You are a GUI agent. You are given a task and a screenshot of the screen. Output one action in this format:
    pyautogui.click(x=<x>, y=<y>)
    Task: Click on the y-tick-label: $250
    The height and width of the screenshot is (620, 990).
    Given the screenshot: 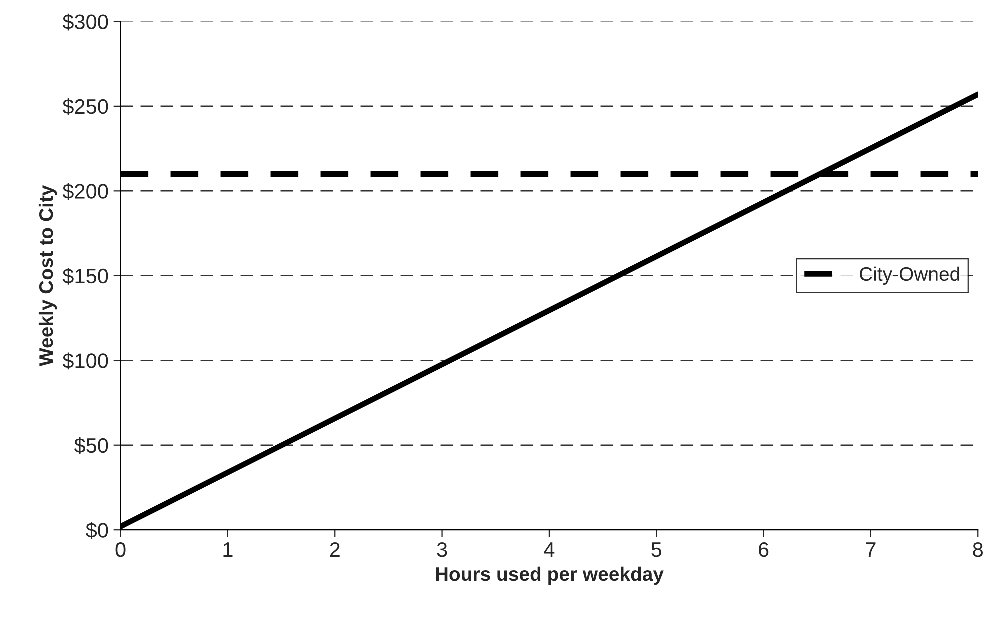 What is the action you would take?
    pyautogui.click(x=85, y=107)
    